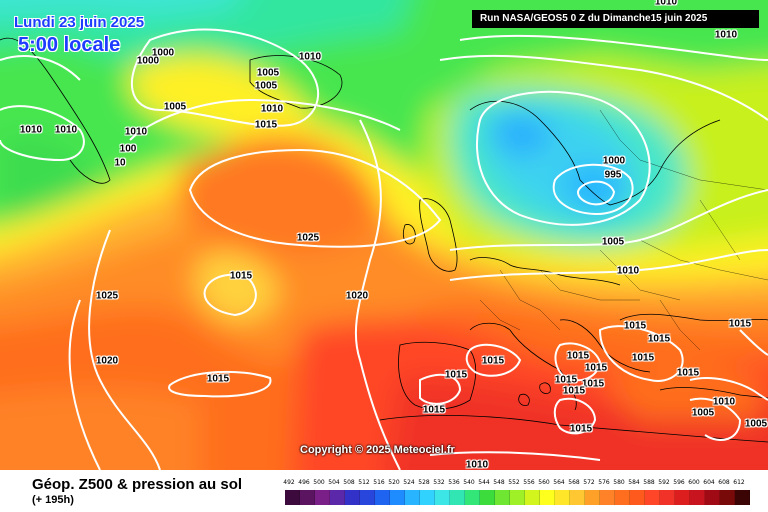  What do you see at coordinates (120, 163) in the screenshot?
I see `isobar-label: 10` at bounding box center [120, 163].